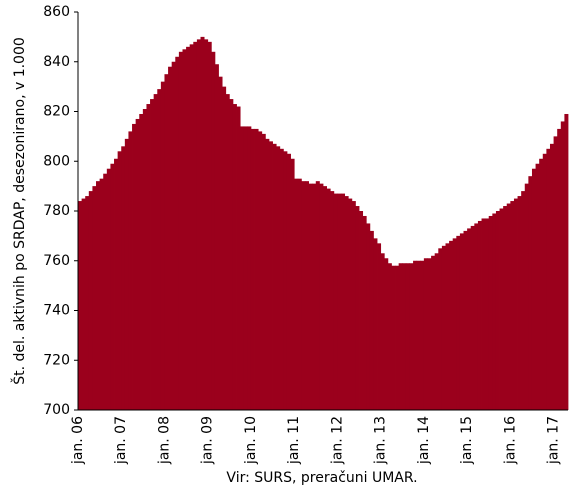 The height and width of the screenshot is (489, 575). What do you see at coordinates (56, 360) in the screenshot?
I see `y-tick-label: 720` at bounding box center [56, 360].